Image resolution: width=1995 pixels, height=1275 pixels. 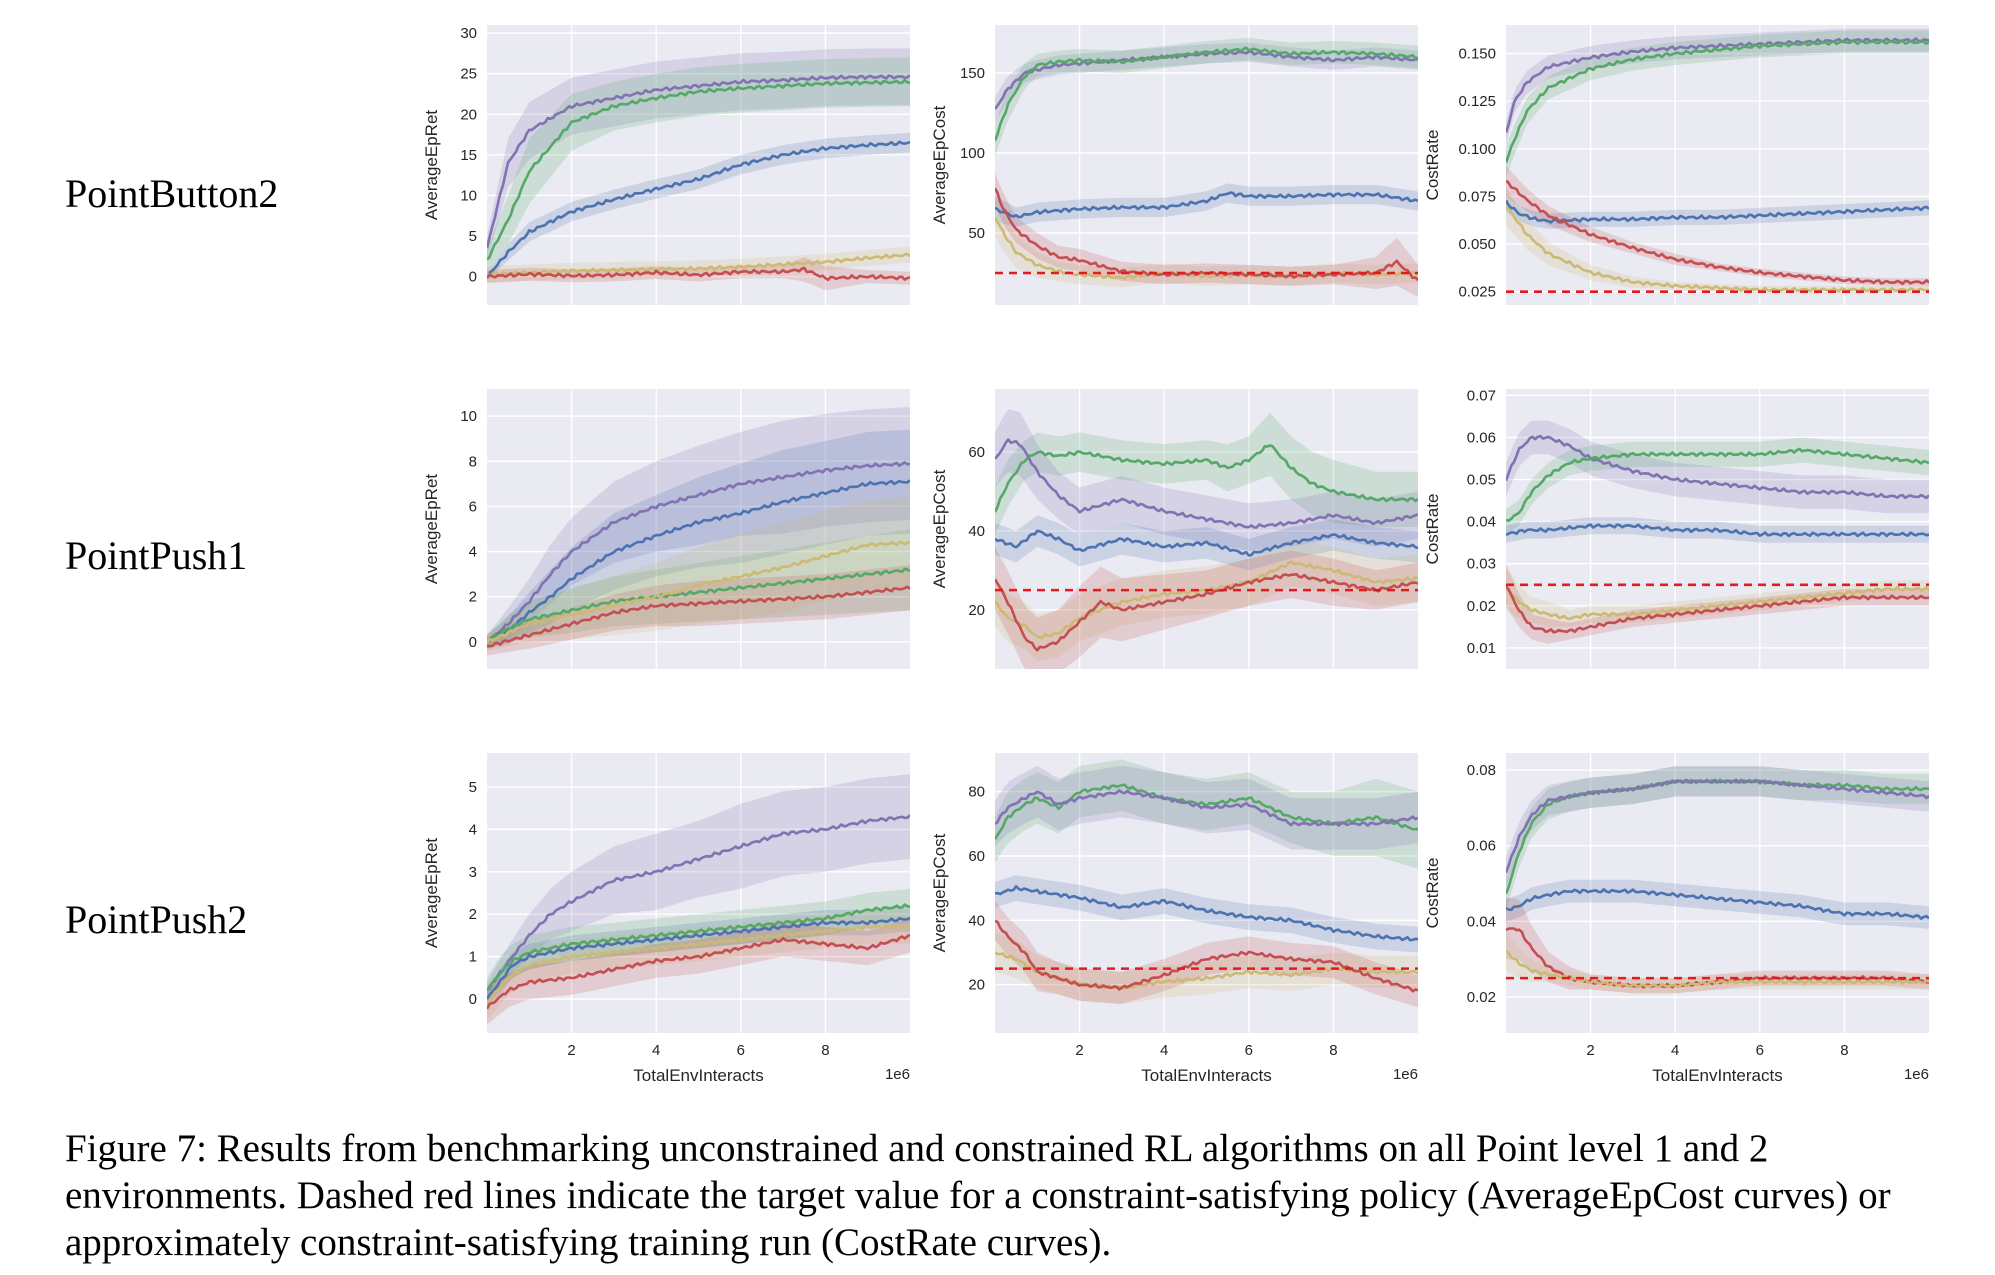 What do you see at coordinates (468, 416) in the screenshot?
I see `y-tick-label: 10` at bounding box center [468, 416].